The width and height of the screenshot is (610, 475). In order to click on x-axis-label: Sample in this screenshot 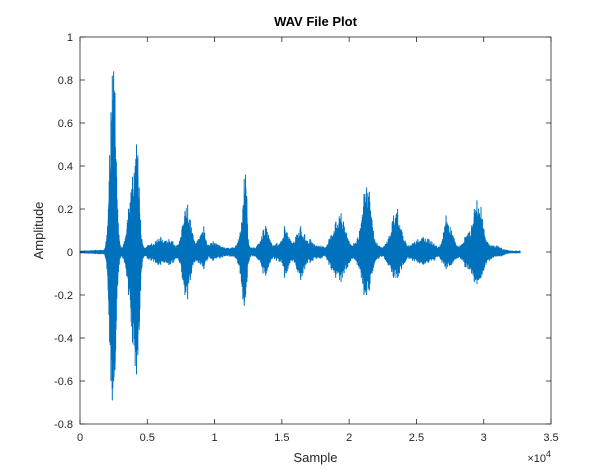, I will do `click(315, 457)`.